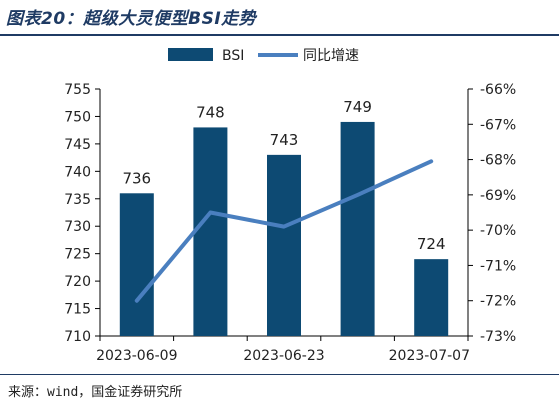 Image resolution: width=559 pixels, height=404 pixels. Describe the element at coordinates (357, 107) in the screenshot. I see `bsi-data-label: 749` at that location.